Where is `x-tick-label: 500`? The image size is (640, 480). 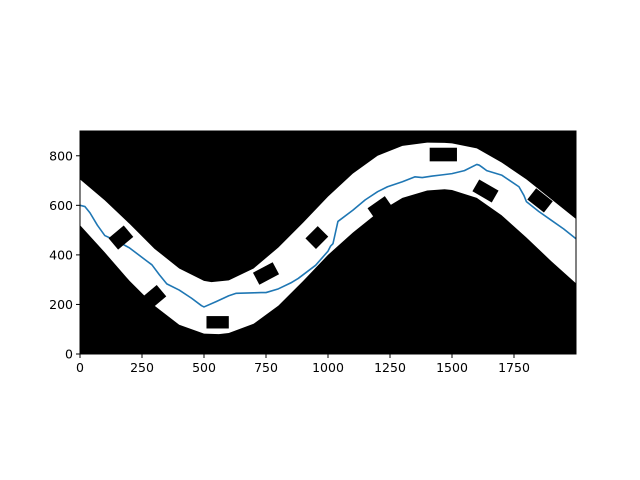
x-tick-label: 500 is located at coordinates (204, 367).